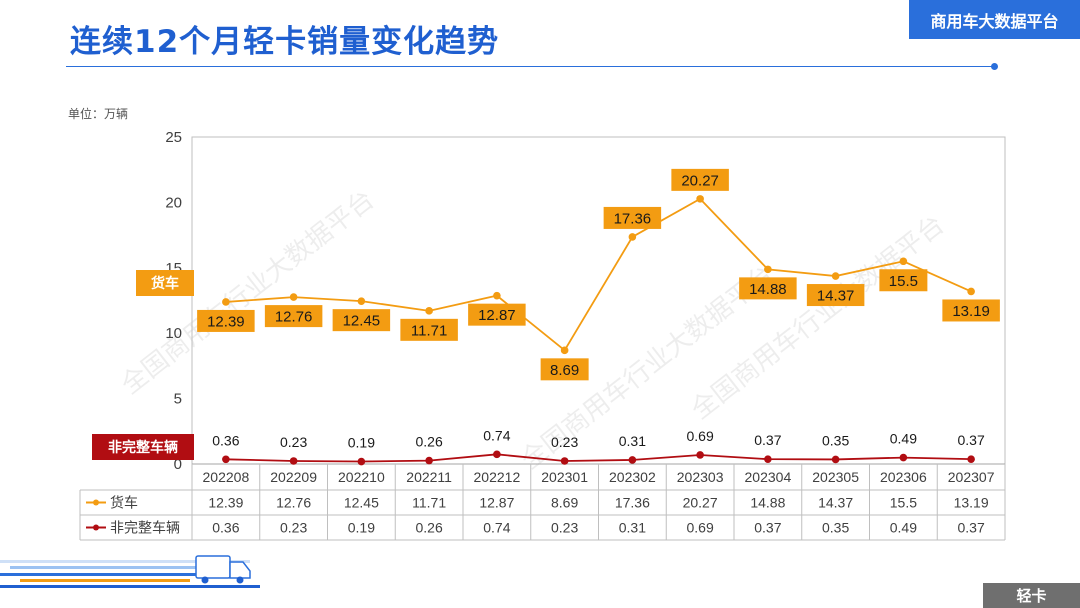 Image resolution: width=1080 pixels, height=608 pixels. I want to click on table-cell-value: 0.35, so click(835, 528).